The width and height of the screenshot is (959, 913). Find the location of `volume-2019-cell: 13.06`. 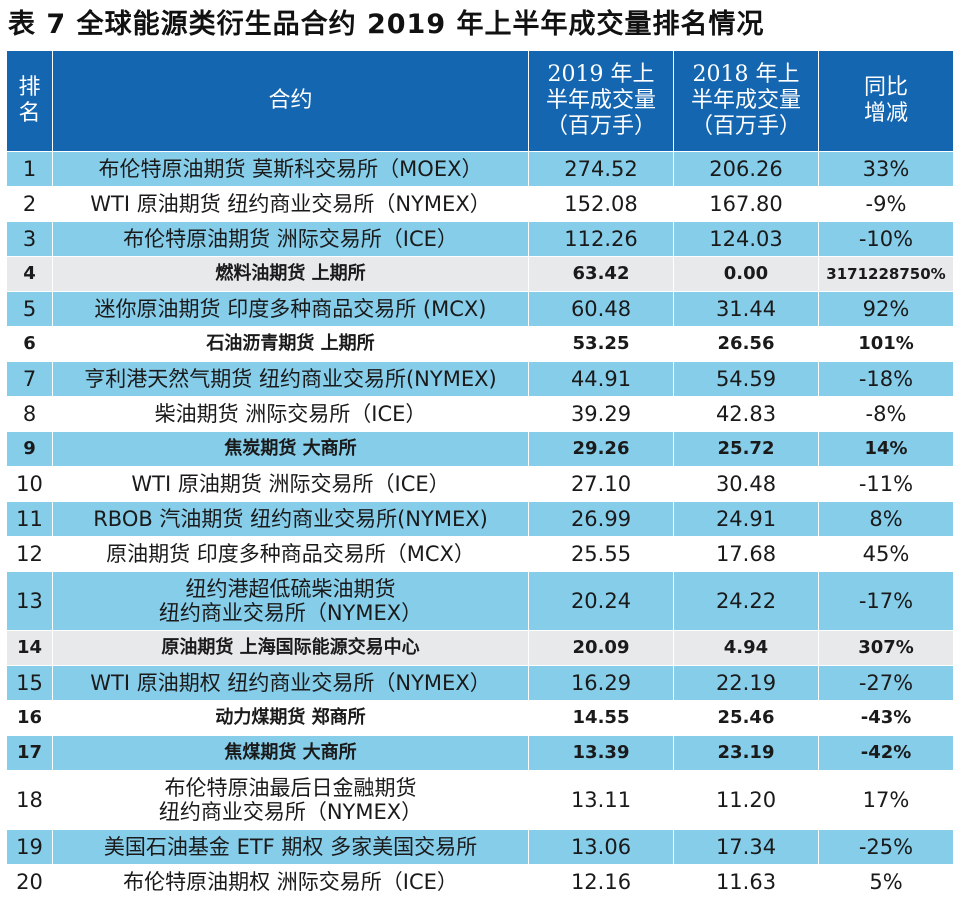

volume-2019-cell: 13.06 is located at coordinates (601, 847).